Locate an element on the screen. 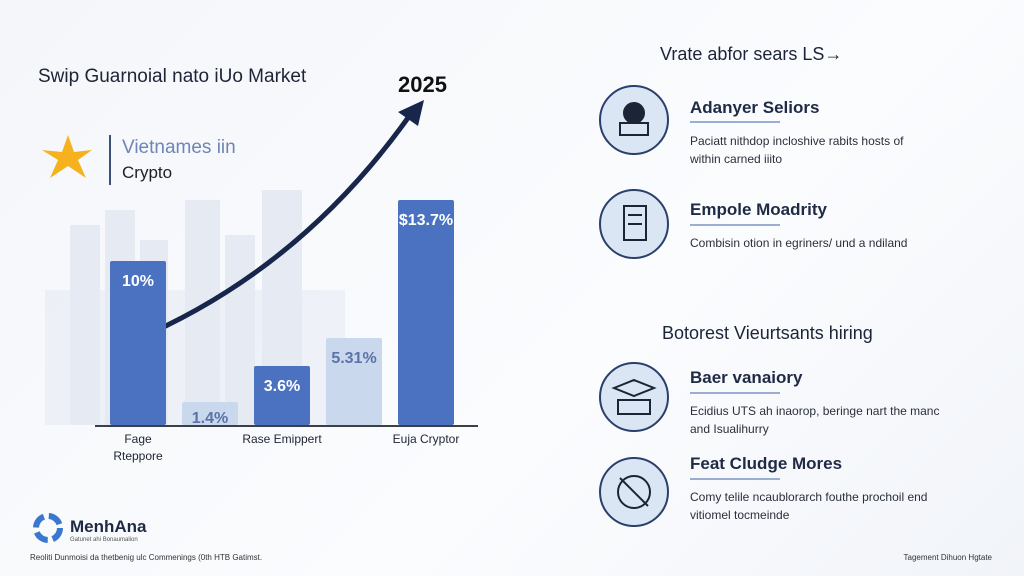 The height and width of the screenshot is (576, 1024). tagline: Gatunet ahi Bonaumalion is located at coordinates (104, 540).